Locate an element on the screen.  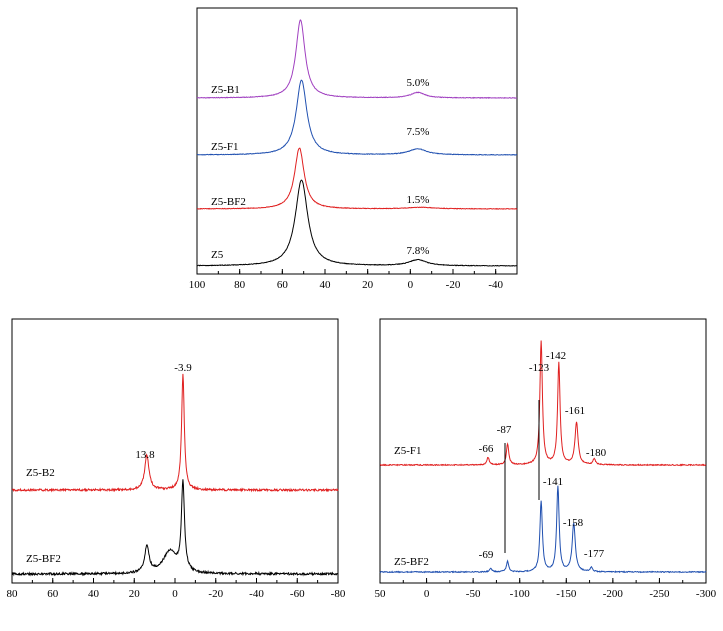
panel-c-series-z5-bf2-line is located at coordinates (543, 529).